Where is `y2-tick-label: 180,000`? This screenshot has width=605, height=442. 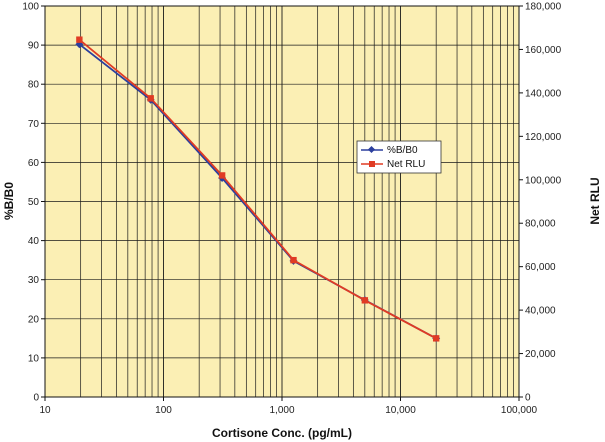 y2-tick-label: 180,000 is located at coordinates (543, 7).